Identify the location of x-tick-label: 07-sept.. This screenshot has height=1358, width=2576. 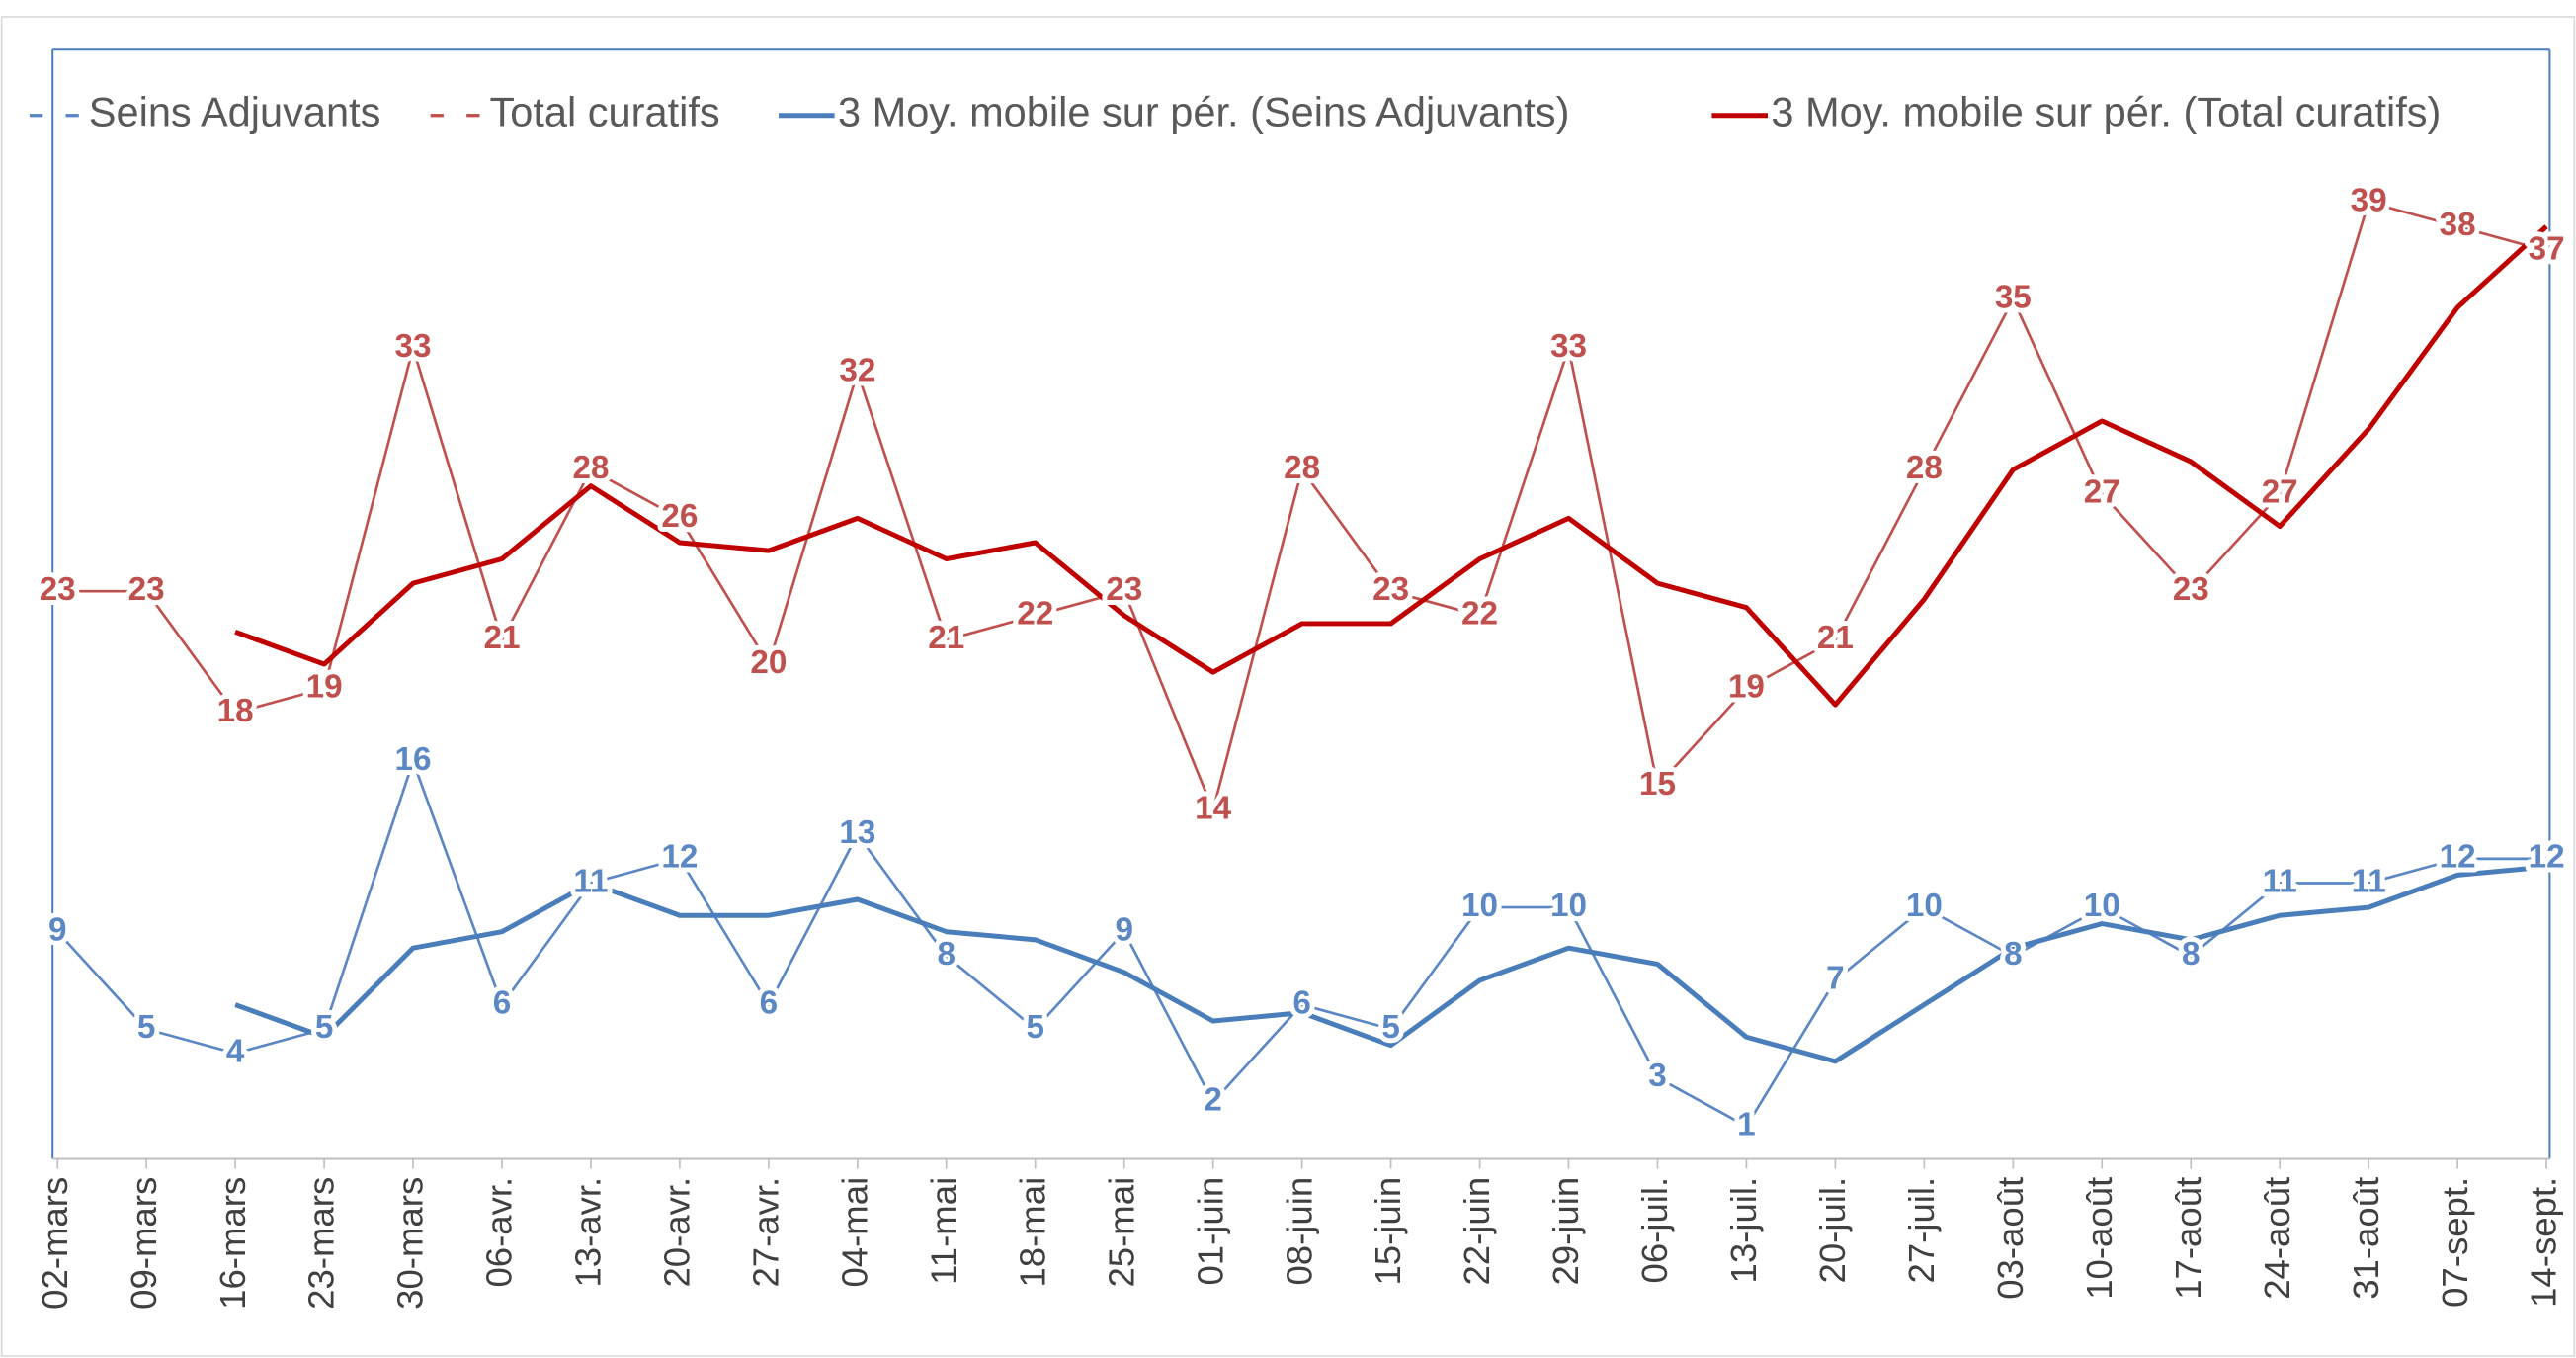
(2455, 1242).